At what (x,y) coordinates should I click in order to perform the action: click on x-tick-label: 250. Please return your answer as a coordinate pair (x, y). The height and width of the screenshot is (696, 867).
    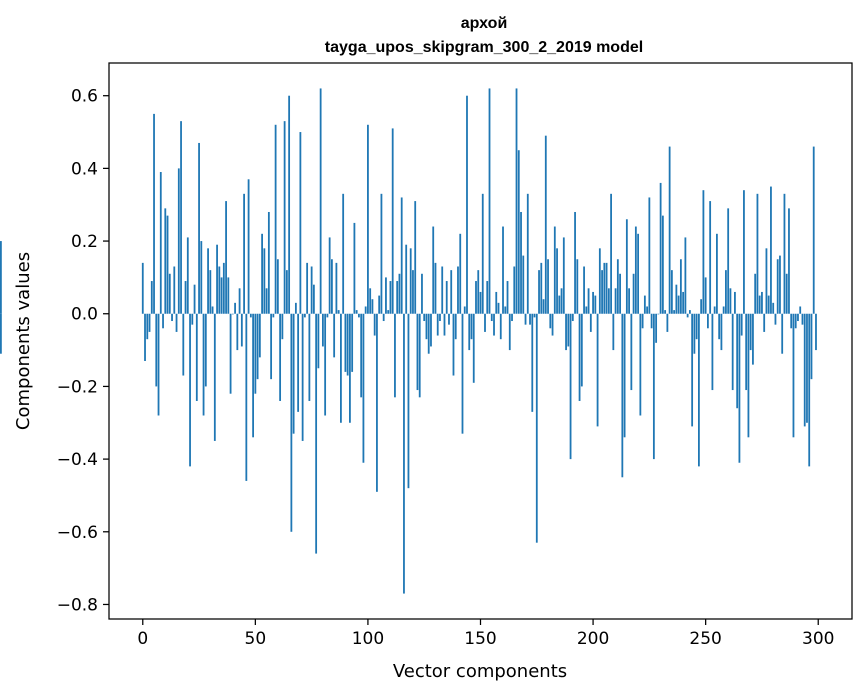
    Looking at the image, I should click on (705, 639).